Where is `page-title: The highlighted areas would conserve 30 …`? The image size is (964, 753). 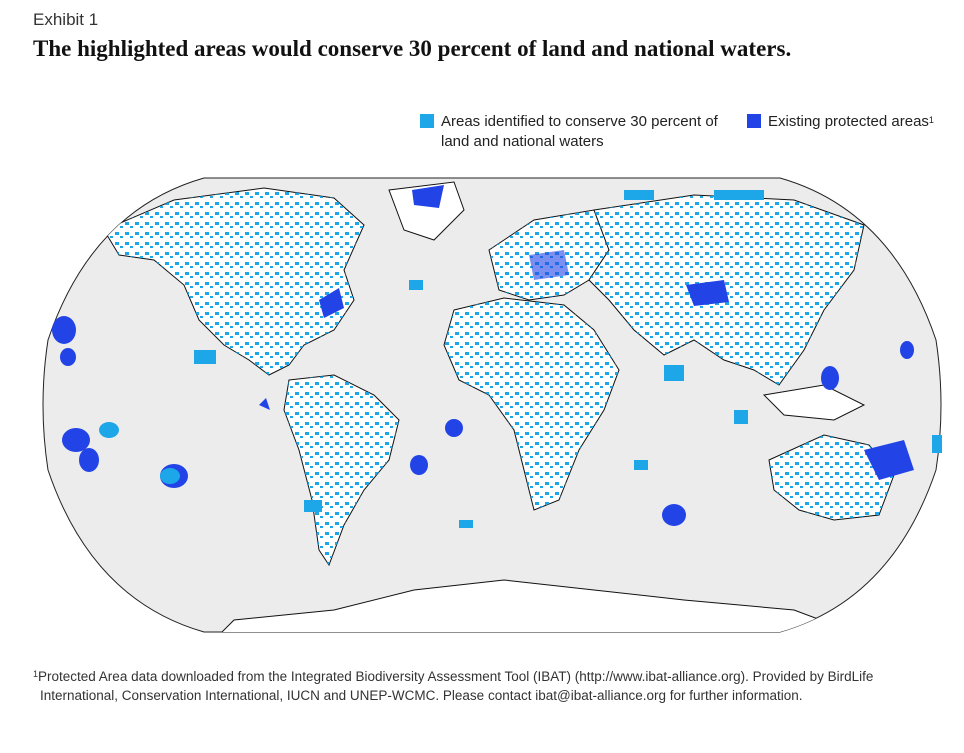 page-title: The highlighted areas would conserve 30 … is located at coordinates (412, 48).